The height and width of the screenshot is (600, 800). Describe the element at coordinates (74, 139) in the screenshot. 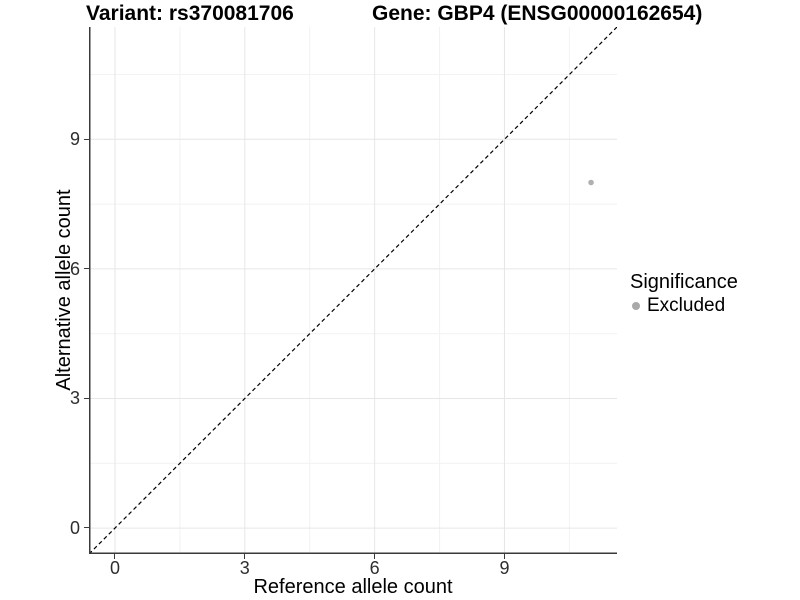

I see `y-tick-label: 9` at that location.